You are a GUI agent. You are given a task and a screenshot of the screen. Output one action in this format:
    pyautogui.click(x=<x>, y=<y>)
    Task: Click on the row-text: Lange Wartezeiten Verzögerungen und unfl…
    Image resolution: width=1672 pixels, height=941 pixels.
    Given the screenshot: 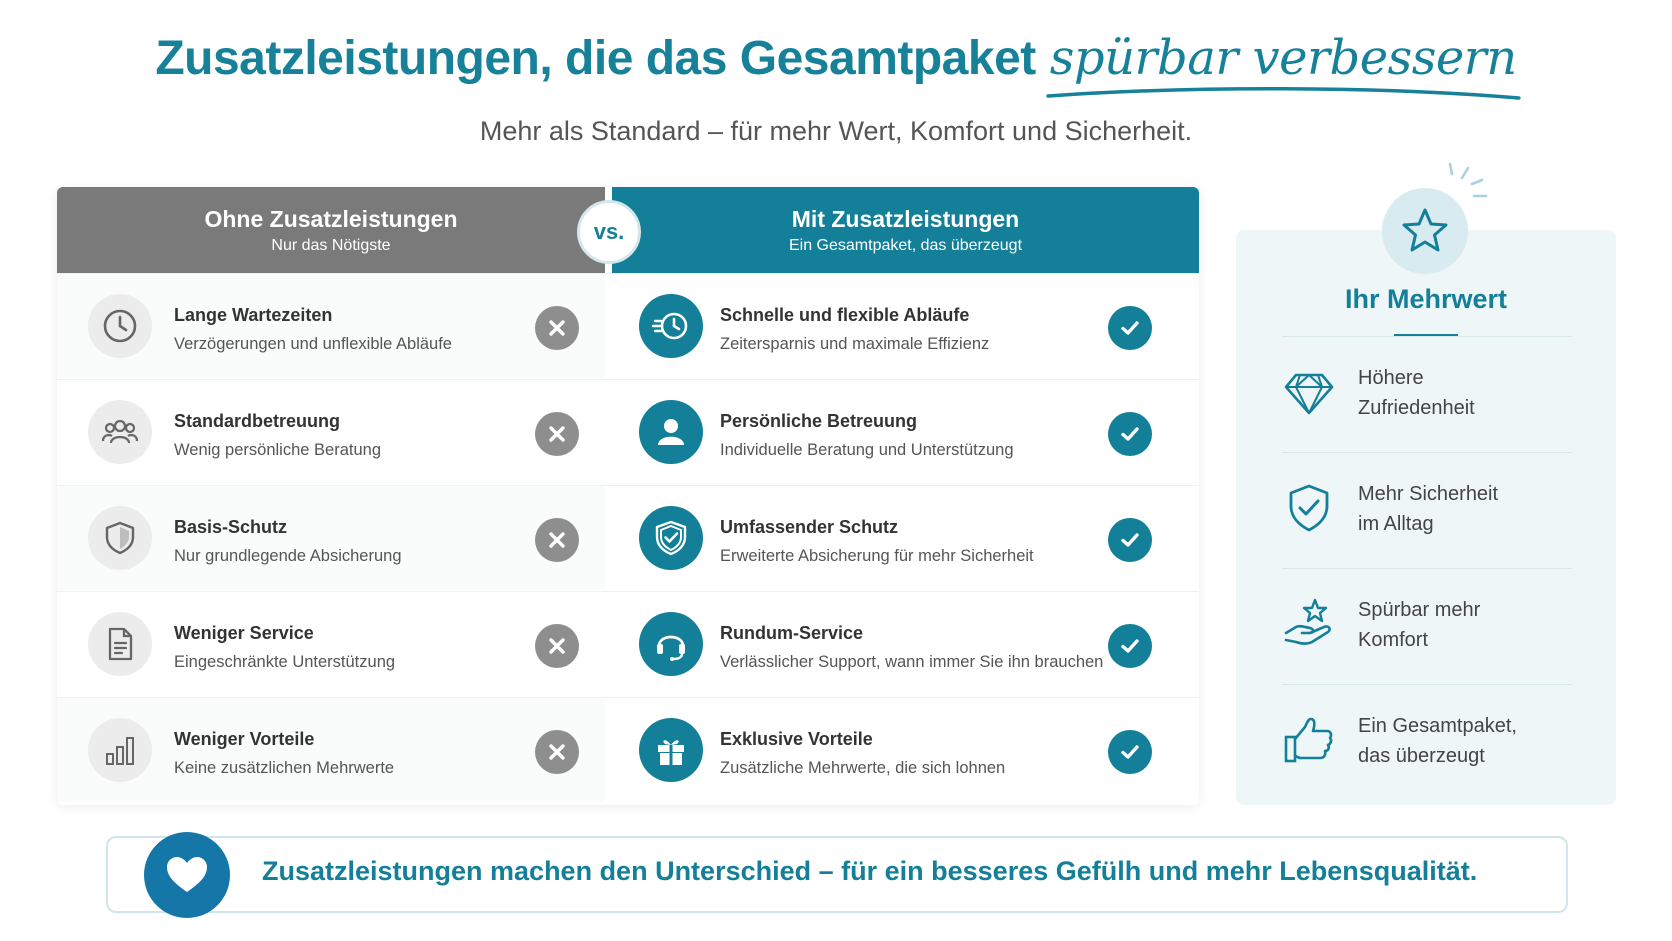 What is the action you would take?
    pyautogui.click(x=313, y=329)
    